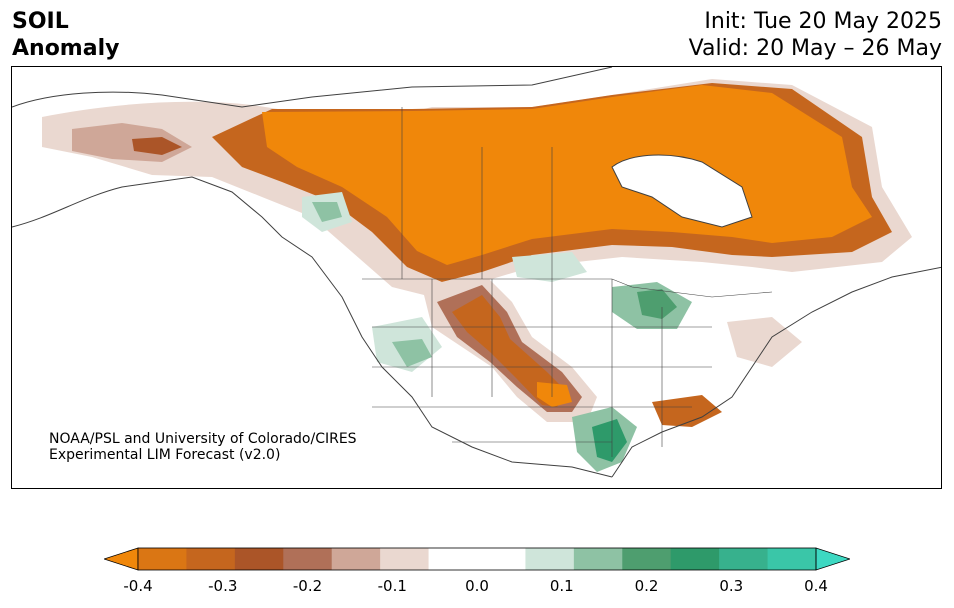  Describe the element at coordinates (731, 586) in the screenshot. I see `colorbar-tick-label: 0.3` at that location.